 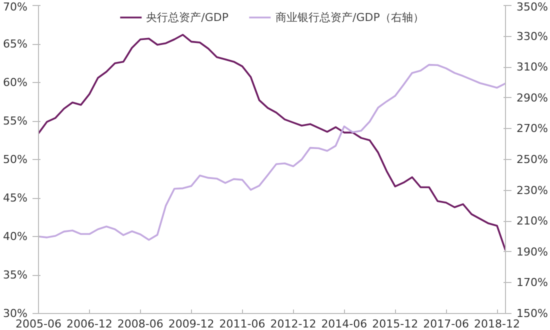 I want to click on y-tick-label: 35%, so click(x=15, y=275).